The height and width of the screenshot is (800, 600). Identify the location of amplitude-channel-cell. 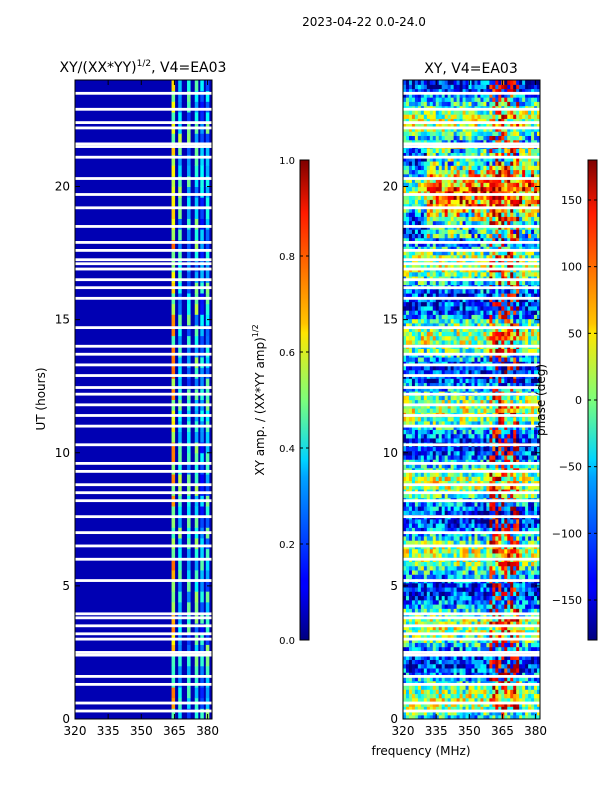
(173, 522).